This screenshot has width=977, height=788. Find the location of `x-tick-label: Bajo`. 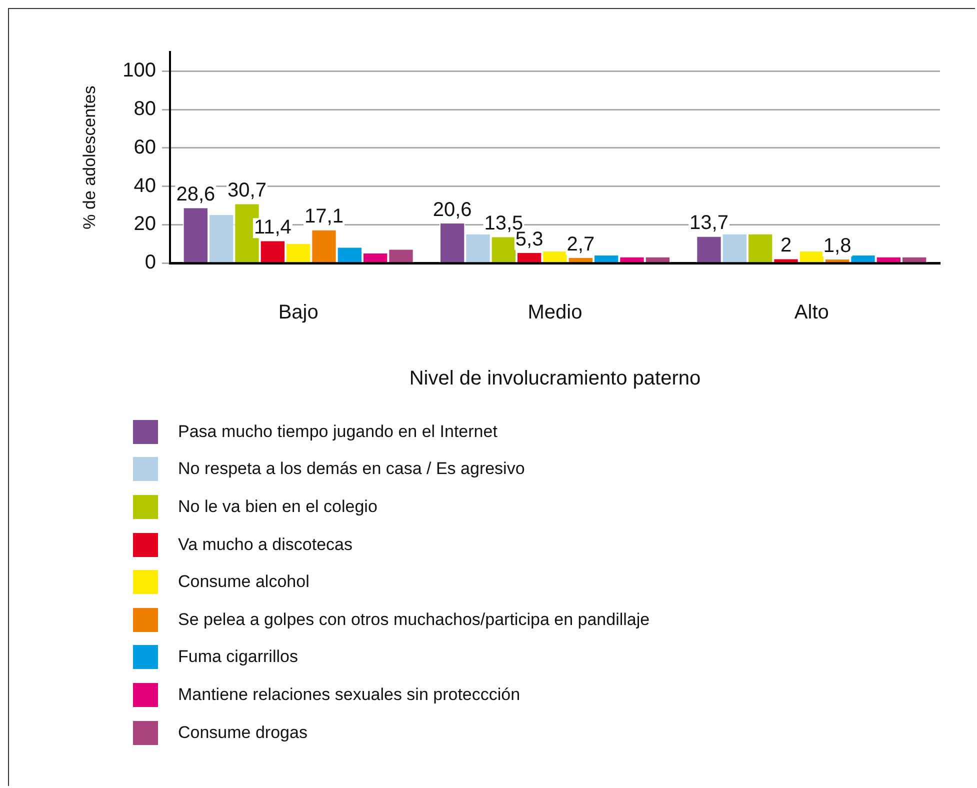

x-tick-label: Bajo is located at coordinates (298, 313).